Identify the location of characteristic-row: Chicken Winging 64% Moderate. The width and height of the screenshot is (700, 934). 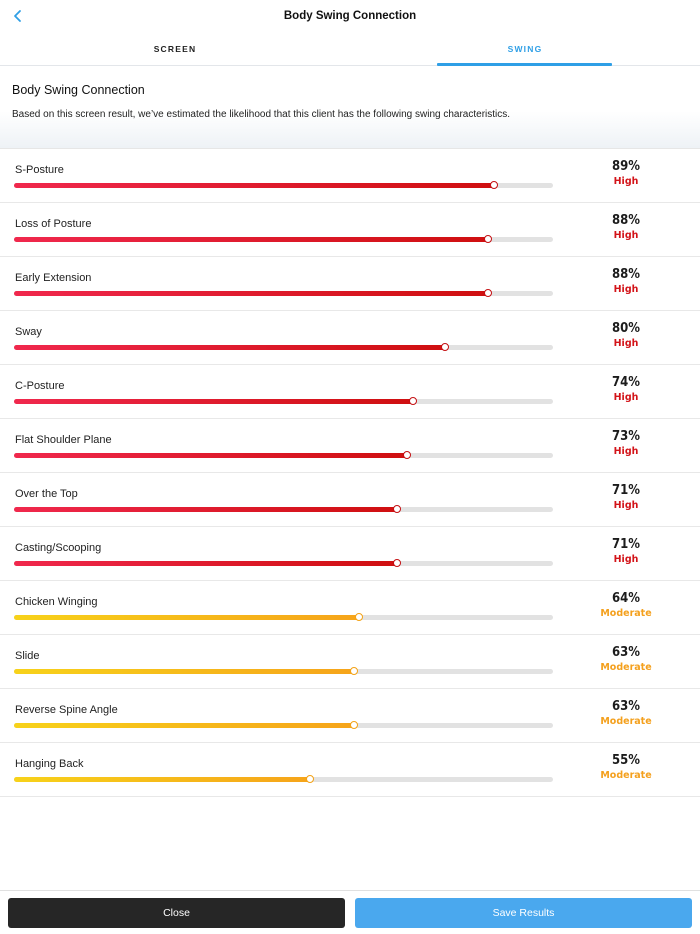
(350, 608).